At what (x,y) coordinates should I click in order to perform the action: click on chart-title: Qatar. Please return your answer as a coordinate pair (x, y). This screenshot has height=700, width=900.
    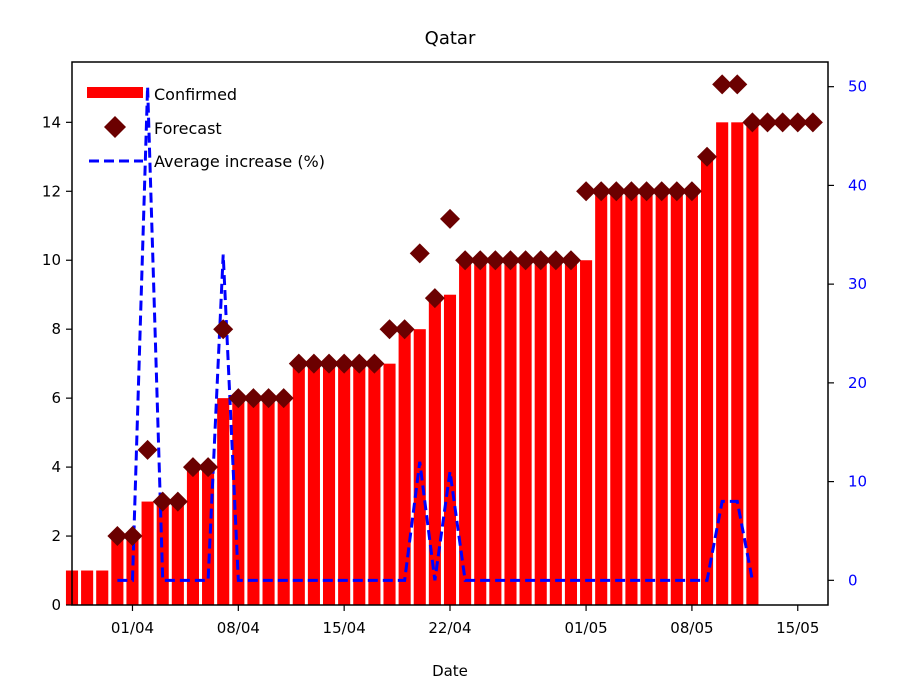
    Looking at the image, I should click on (450, 38).